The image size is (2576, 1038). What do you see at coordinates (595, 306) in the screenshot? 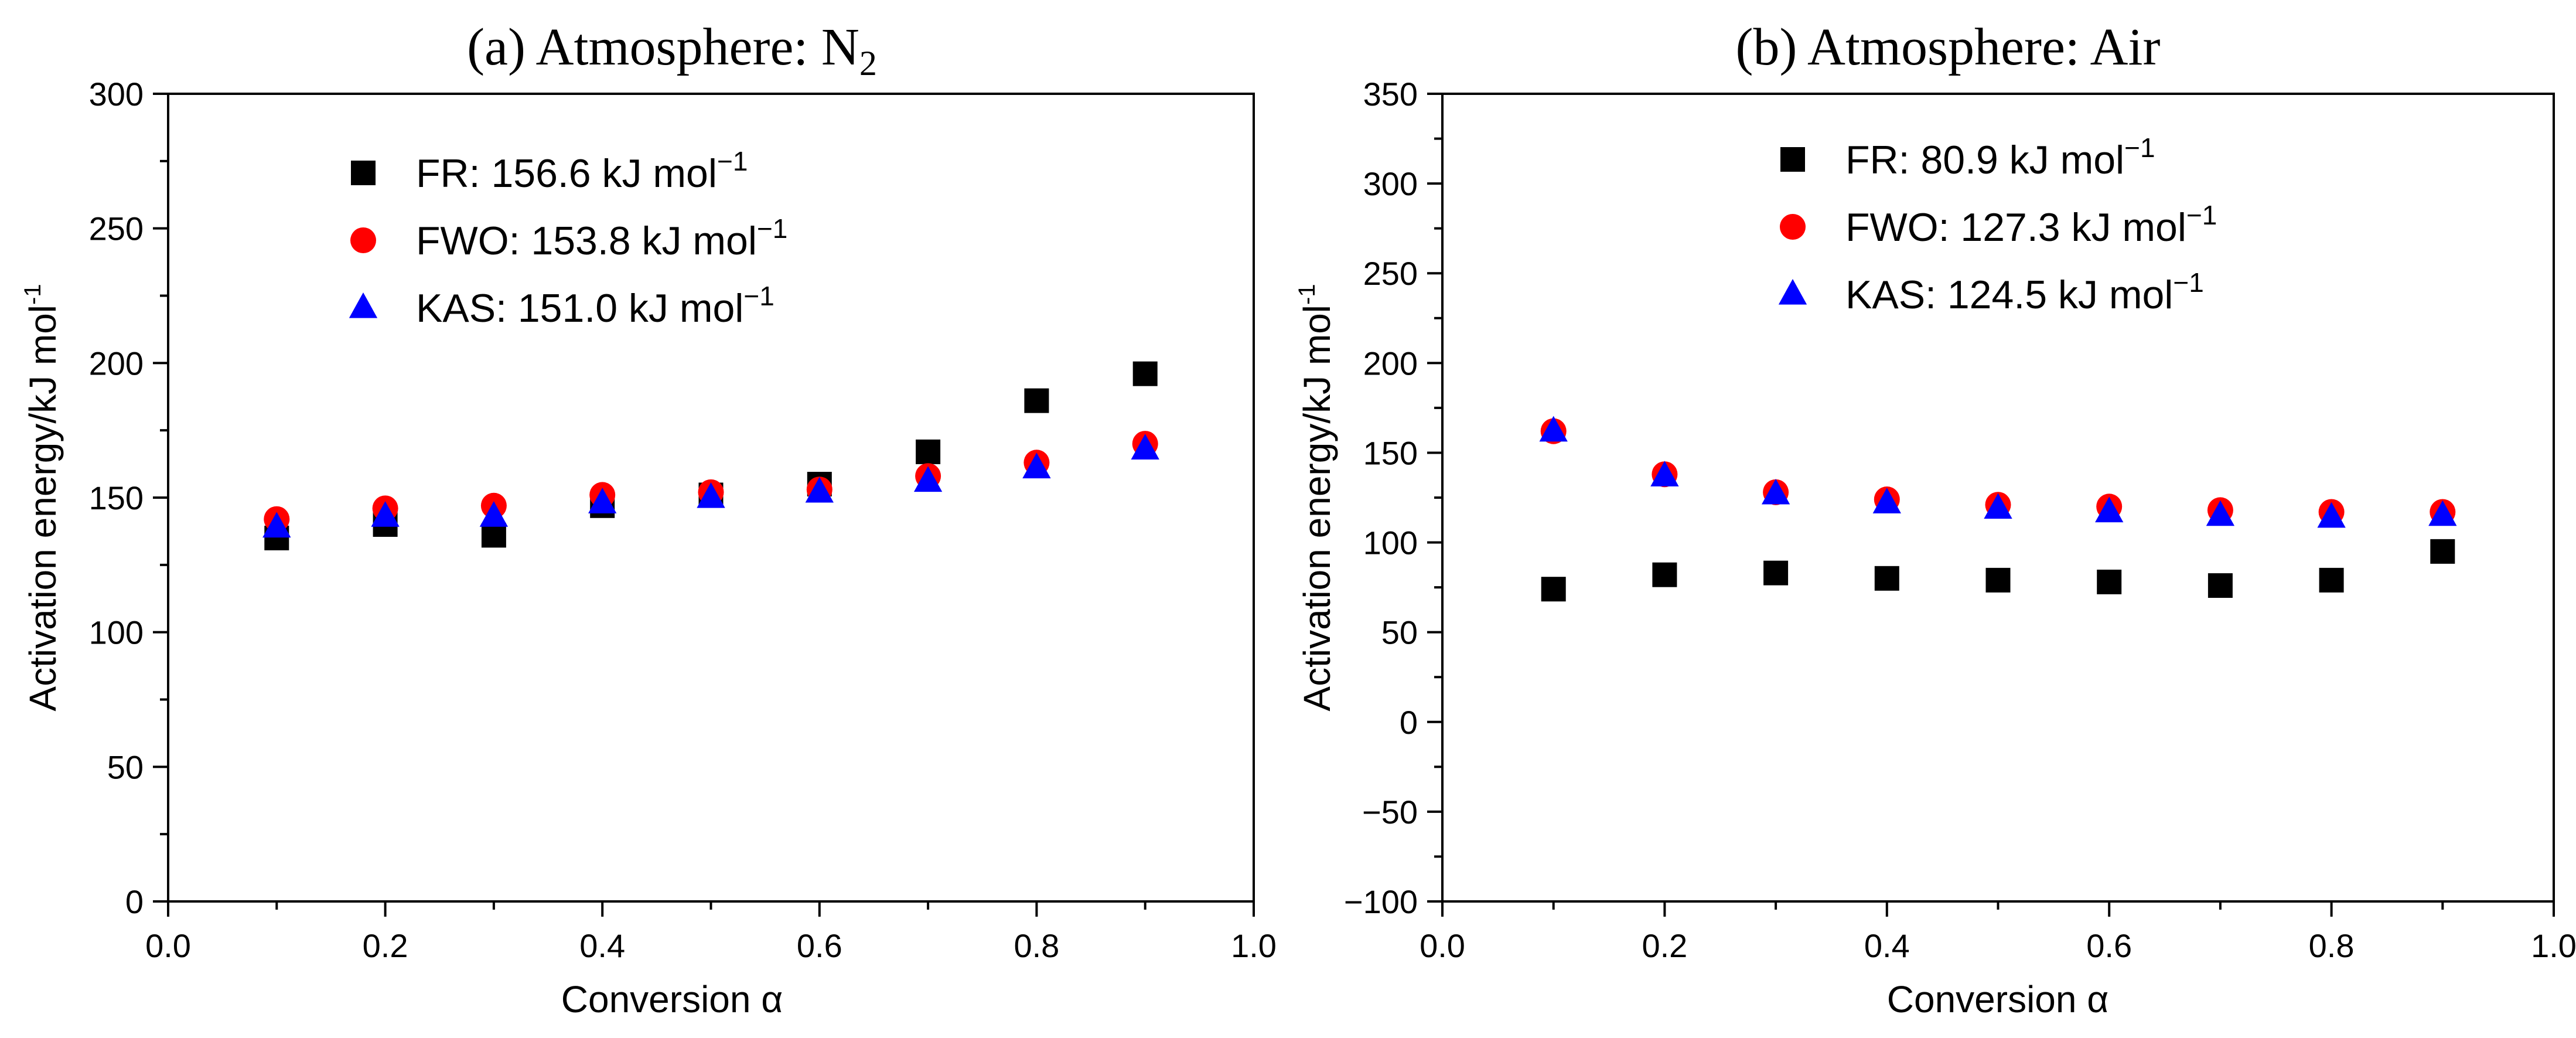
I see `legend-label-kas: KAS: 151.0 kJ mol−1` at bounding box center [595, 306].